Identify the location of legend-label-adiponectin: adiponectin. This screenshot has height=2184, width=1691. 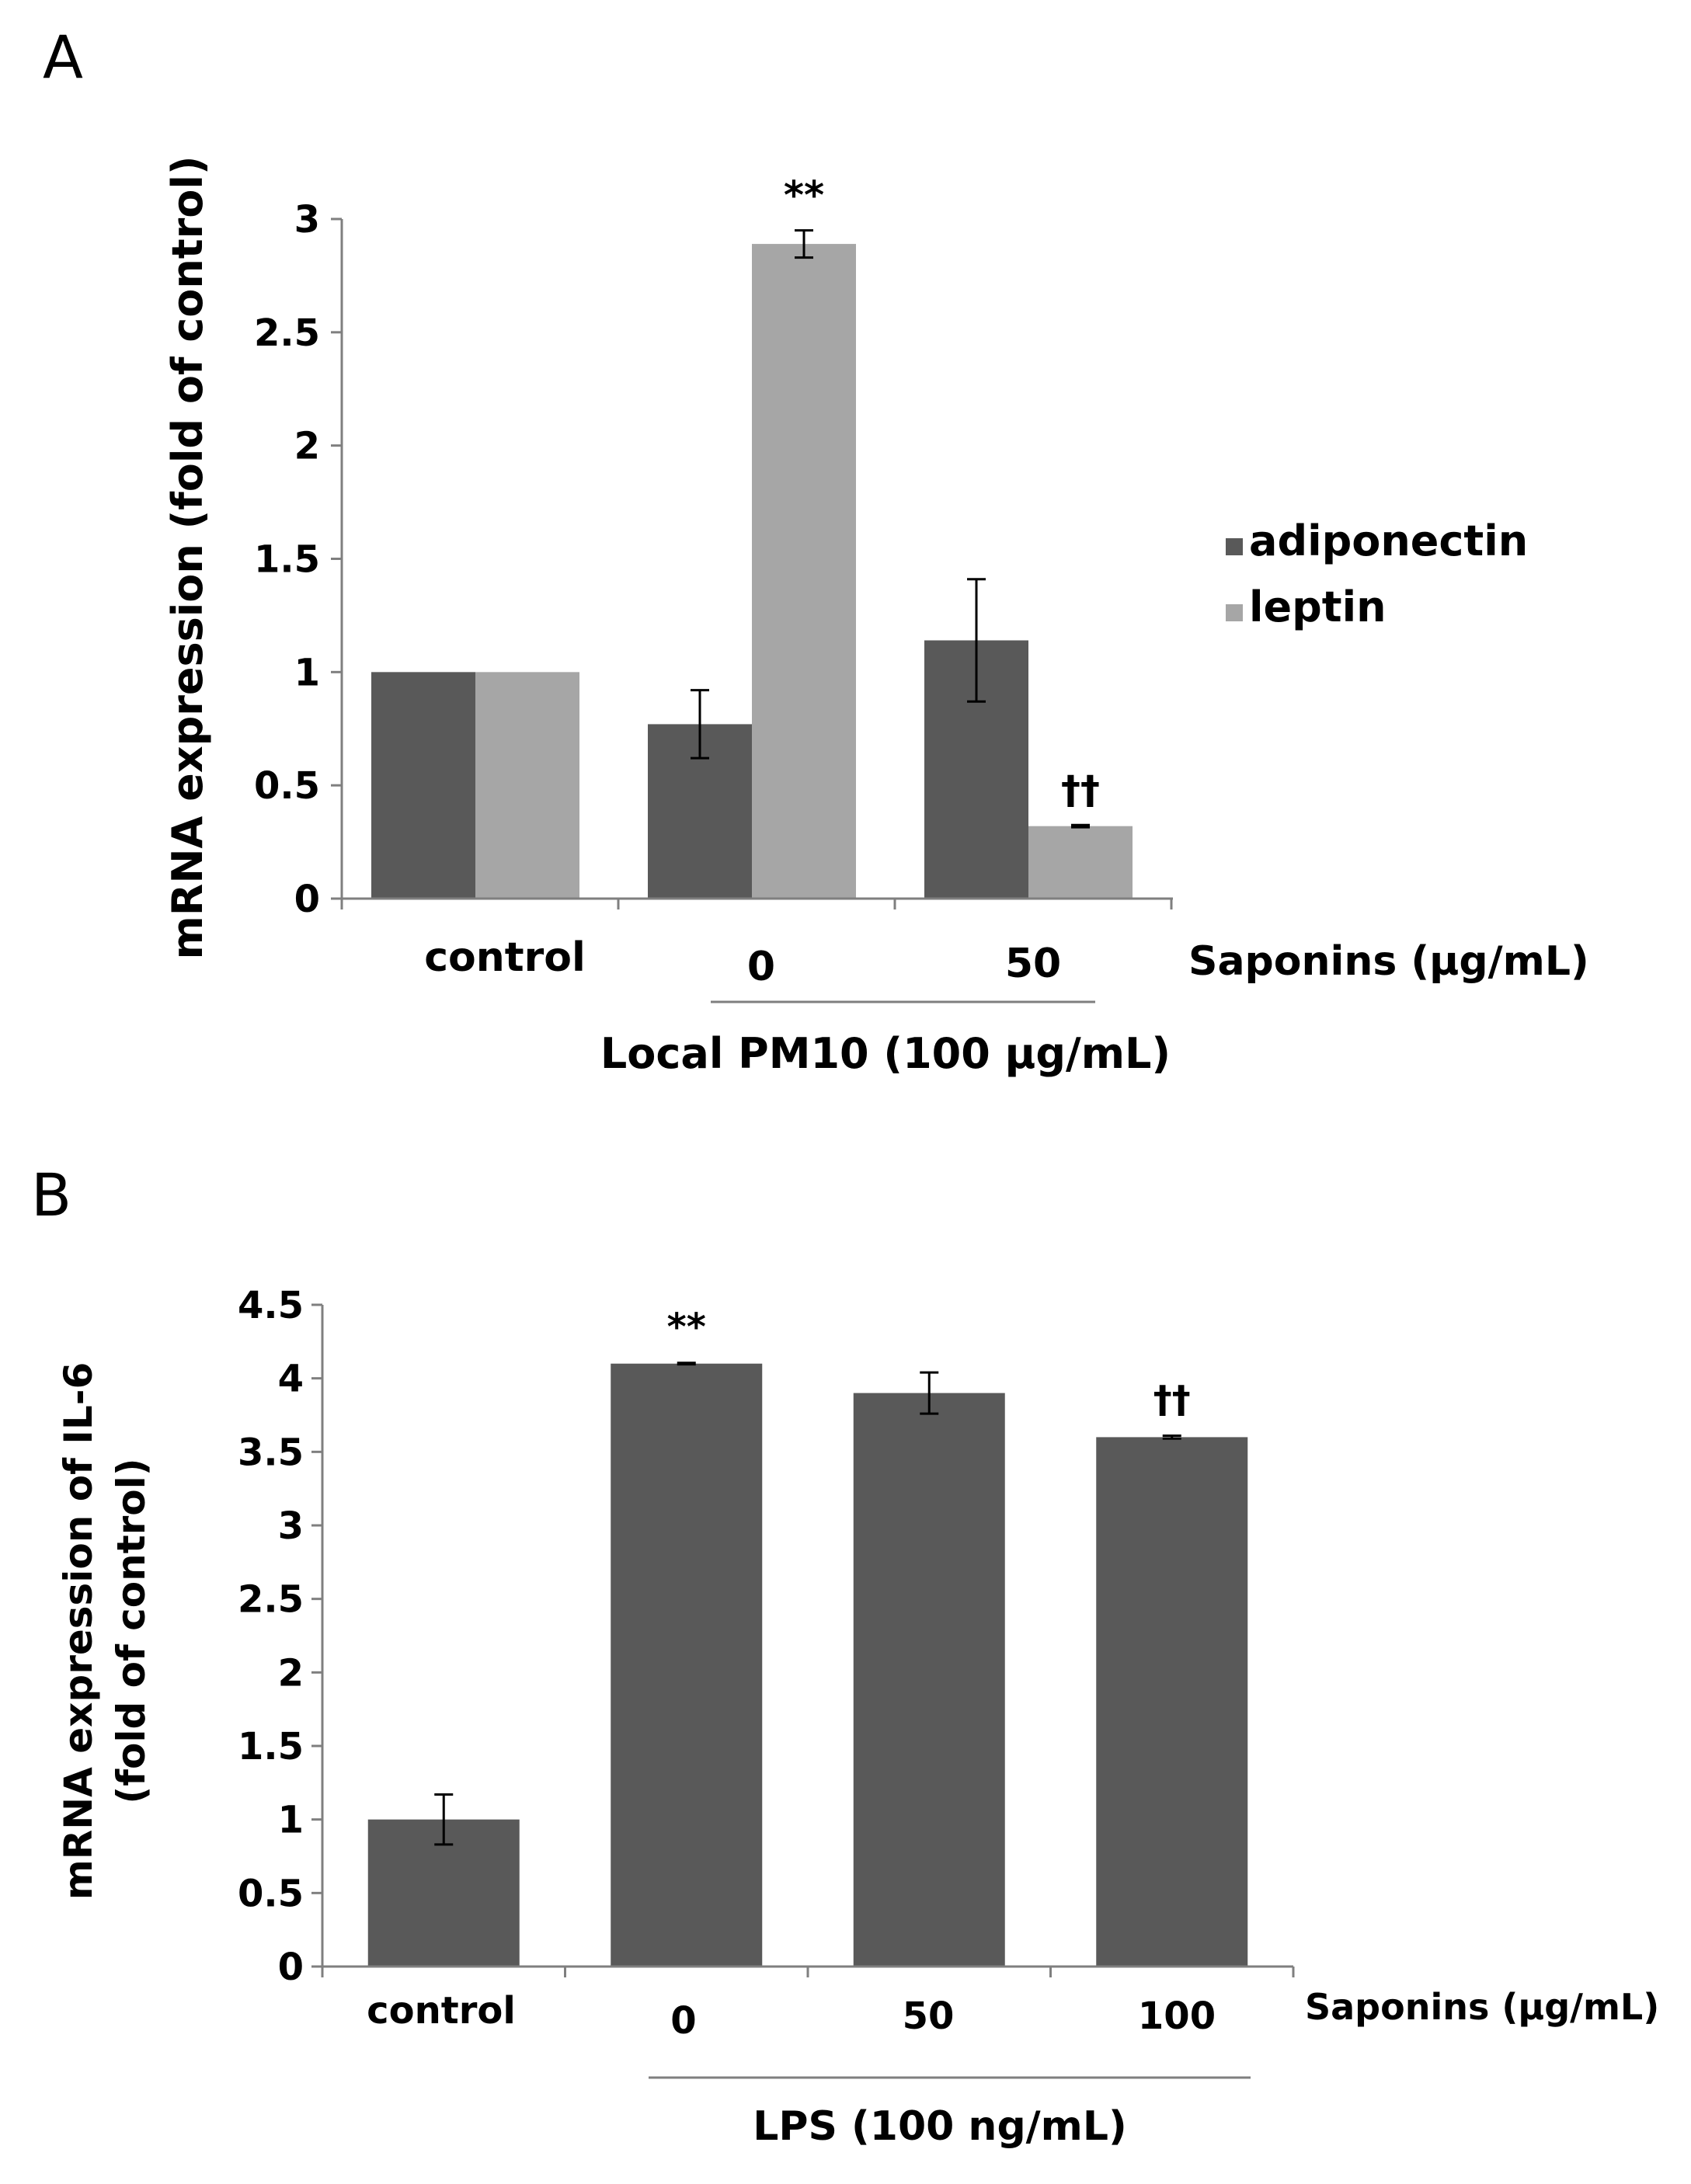
(1388, 540).